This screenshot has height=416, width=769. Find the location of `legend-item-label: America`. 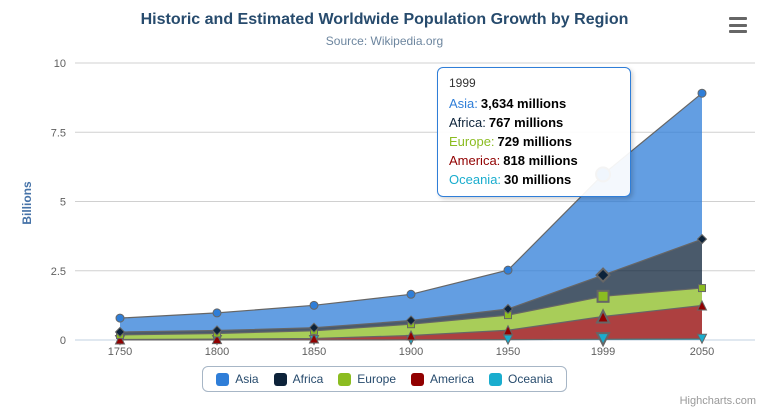

legend-item-label: America is located at coordinates (452, 379).